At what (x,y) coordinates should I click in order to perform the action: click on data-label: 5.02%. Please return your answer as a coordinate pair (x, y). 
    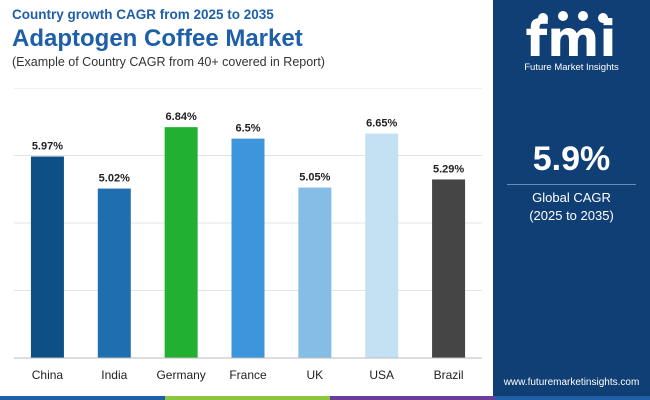
    Looking at the image, I should click on (114, 179).